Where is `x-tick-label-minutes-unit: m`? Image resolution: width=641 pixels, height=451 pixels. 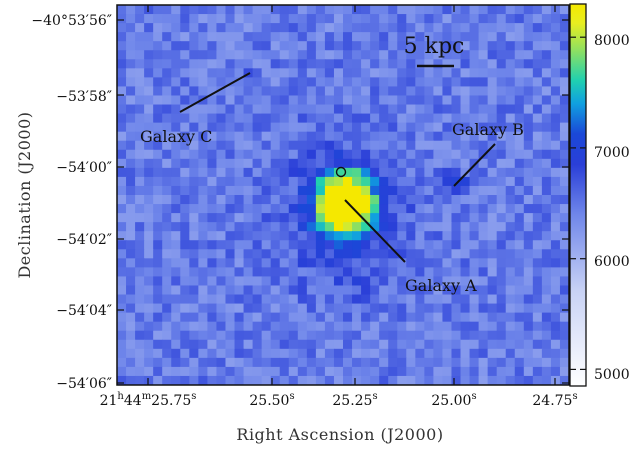
x-tick-label-minutes-unit: m is located at coordinates (147, 396).